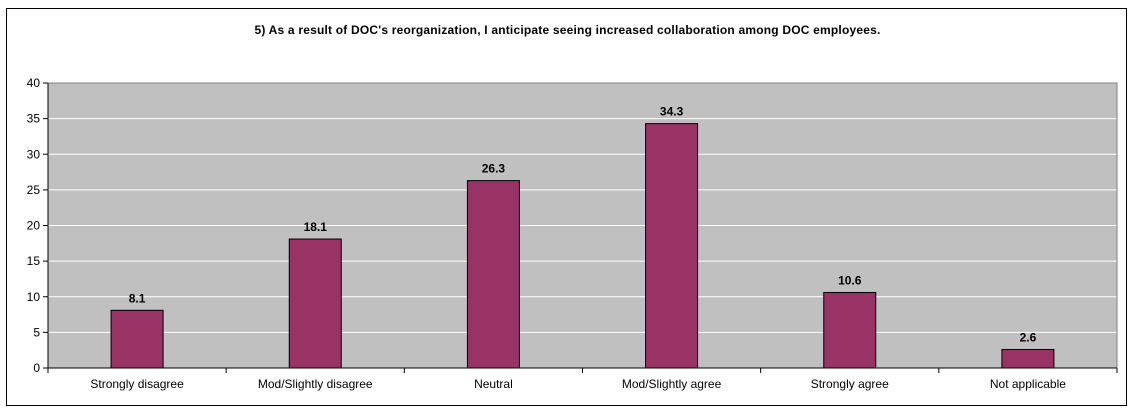 Image resolution: width=1135 pixels, height=415 pixels. Describe the element at coordinates (34, 83) in the screenshot. I see `y-tick-label: 40` at that location.